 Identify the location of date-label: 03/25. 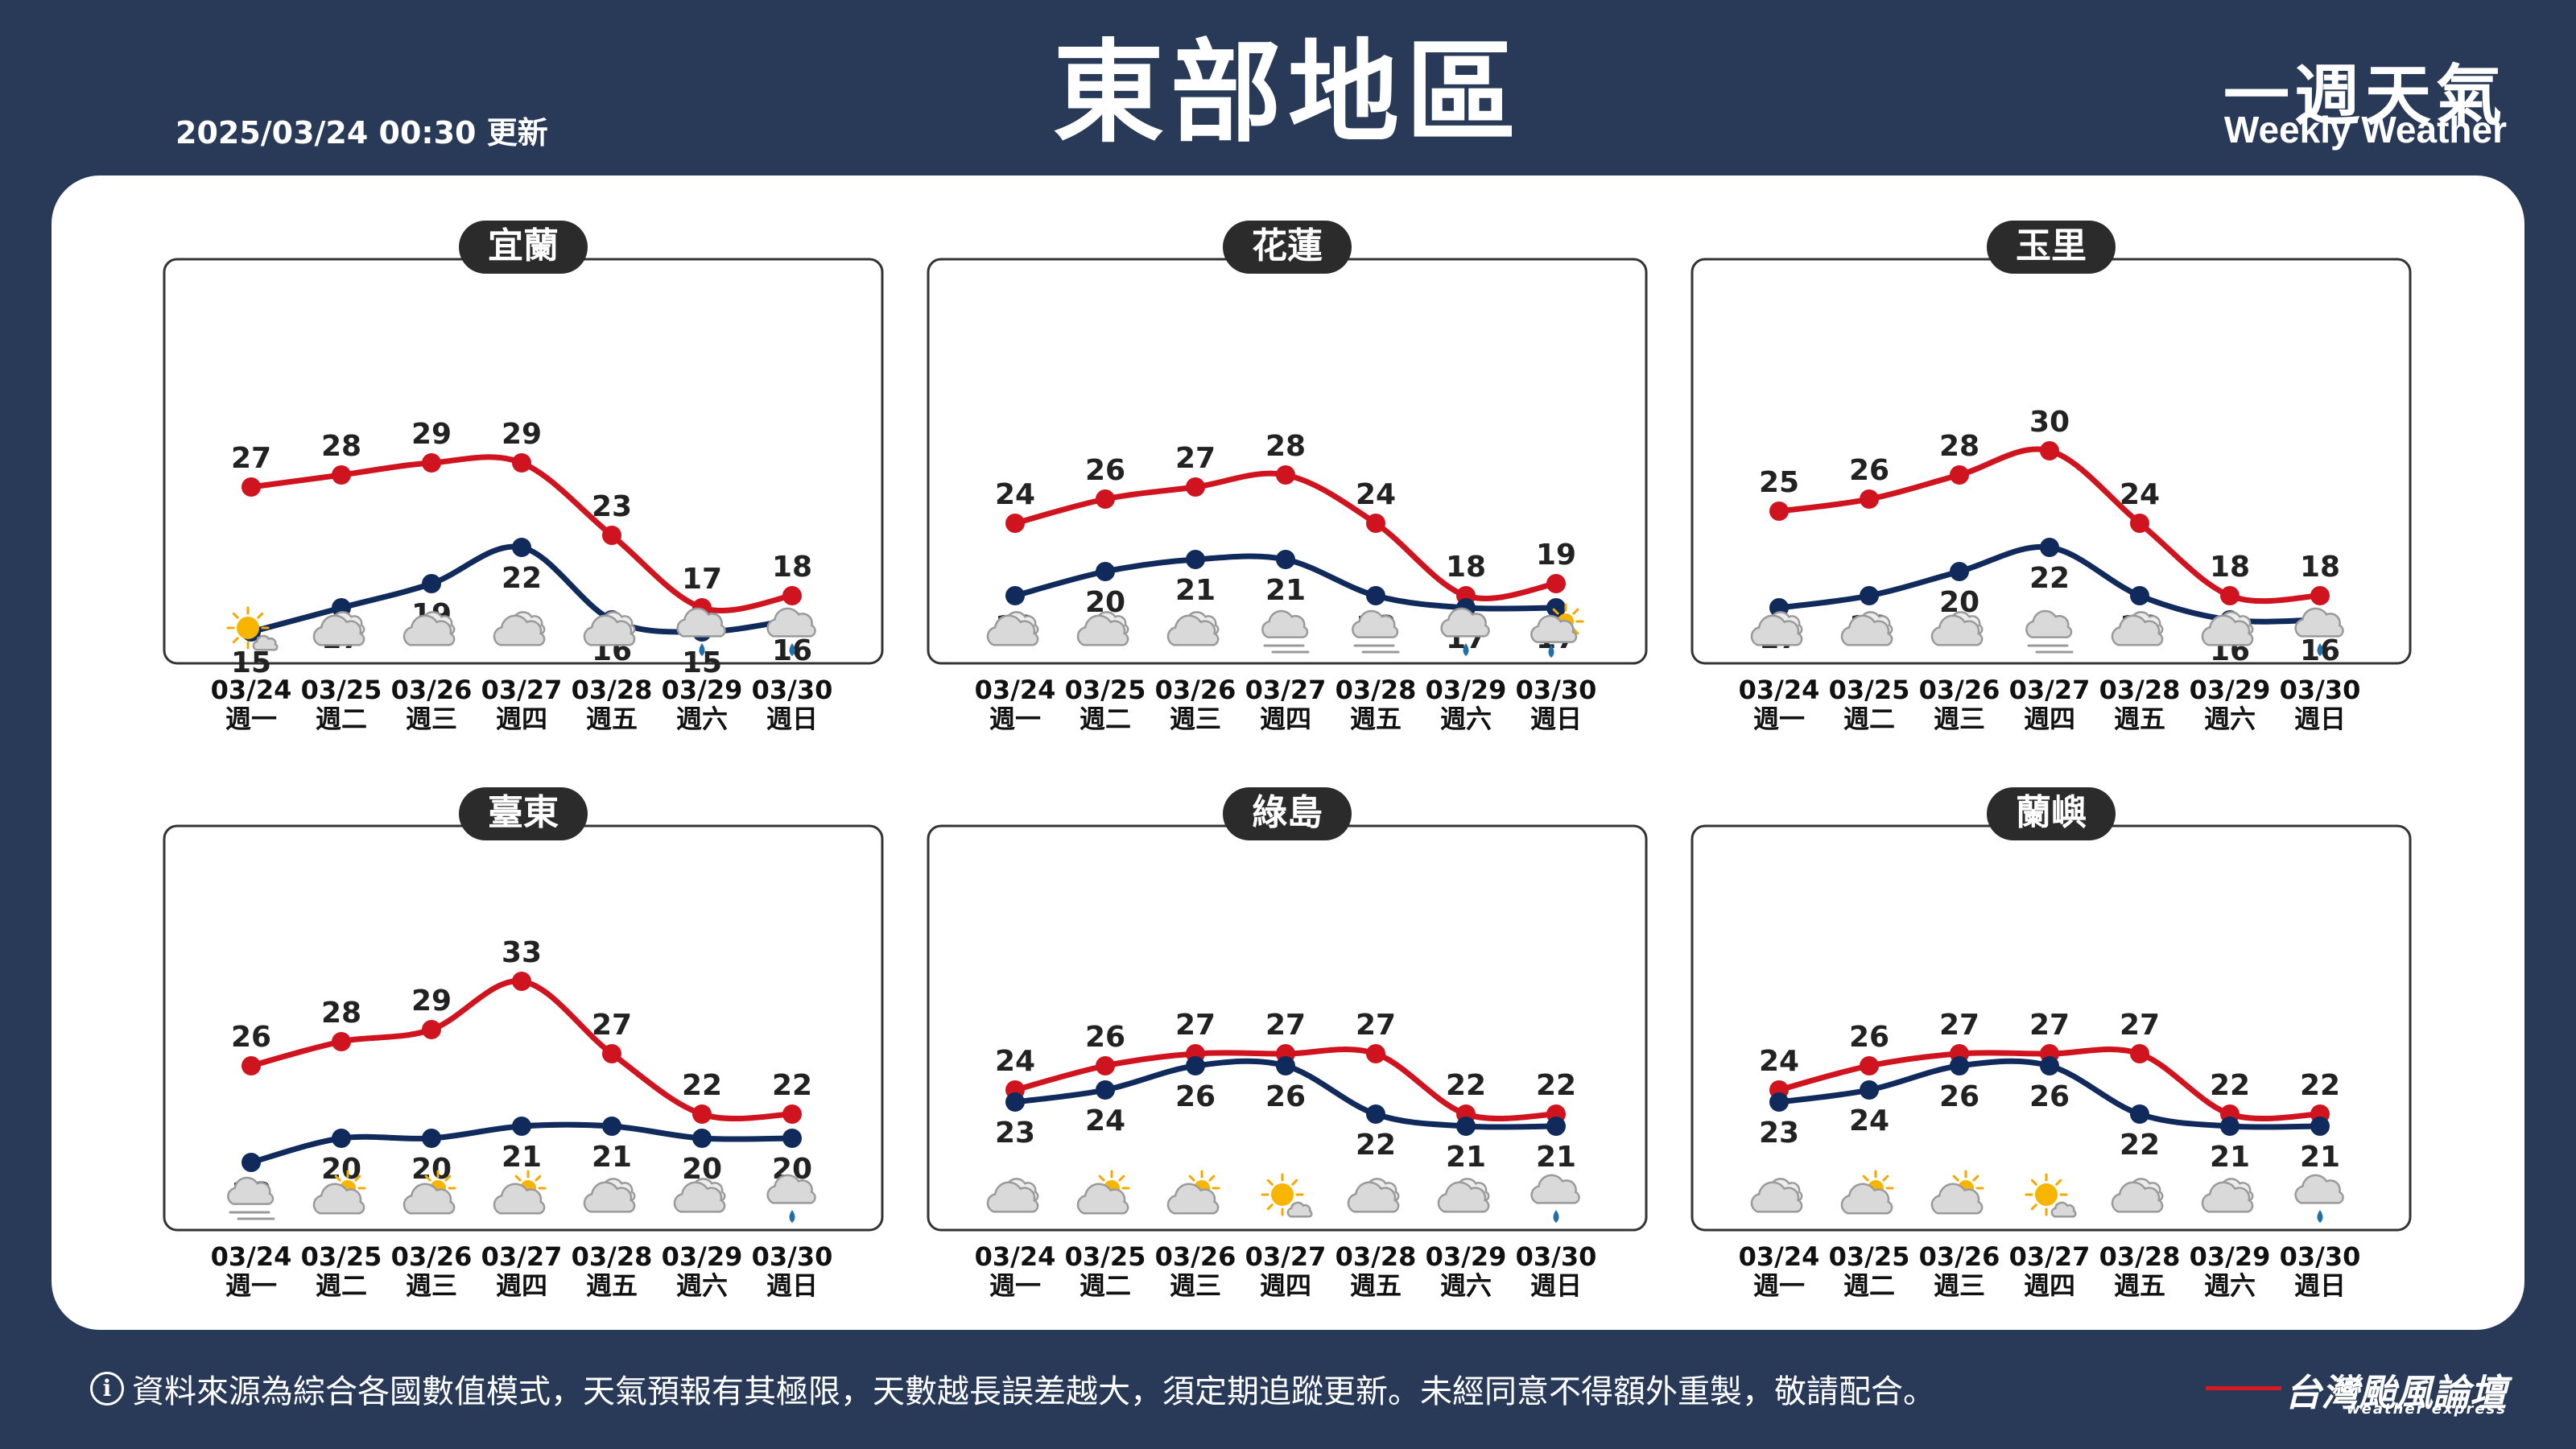
(1869, 690).